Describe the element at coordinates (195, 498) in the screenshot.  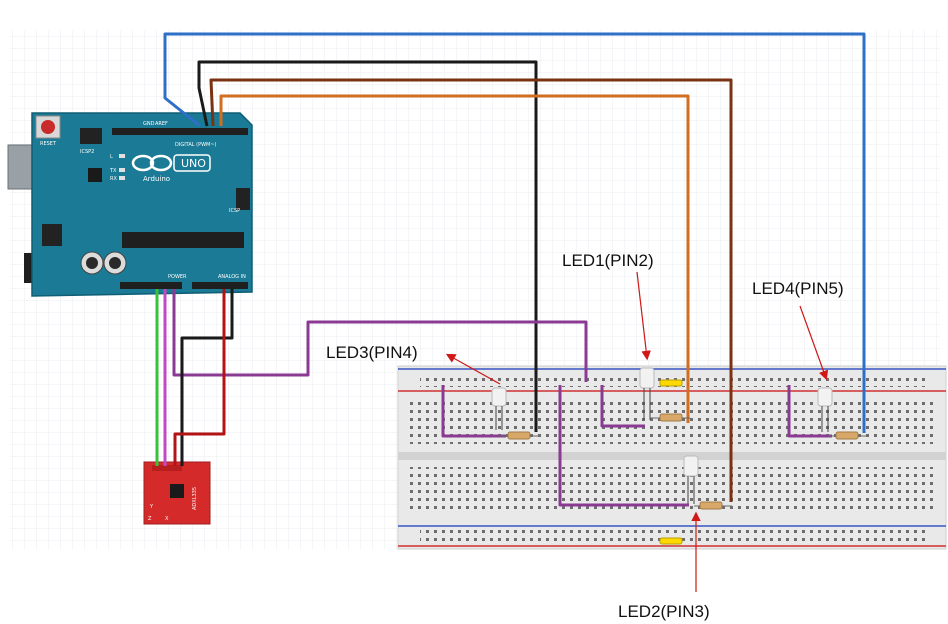
I see `sensor-part-label: ADXL335` at that location.